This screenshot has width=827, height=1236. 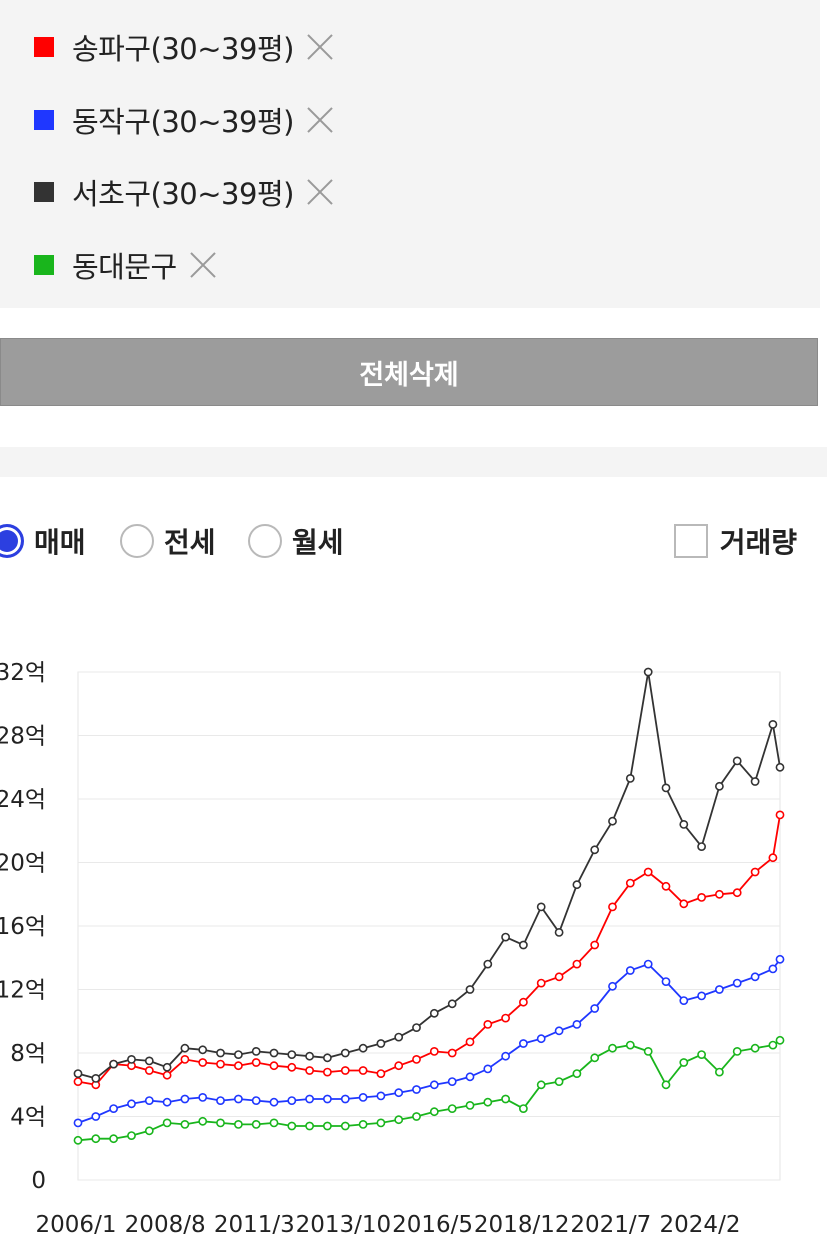 I want to click on radio-monthly-rent: 월세, so click(x=296, y=541).